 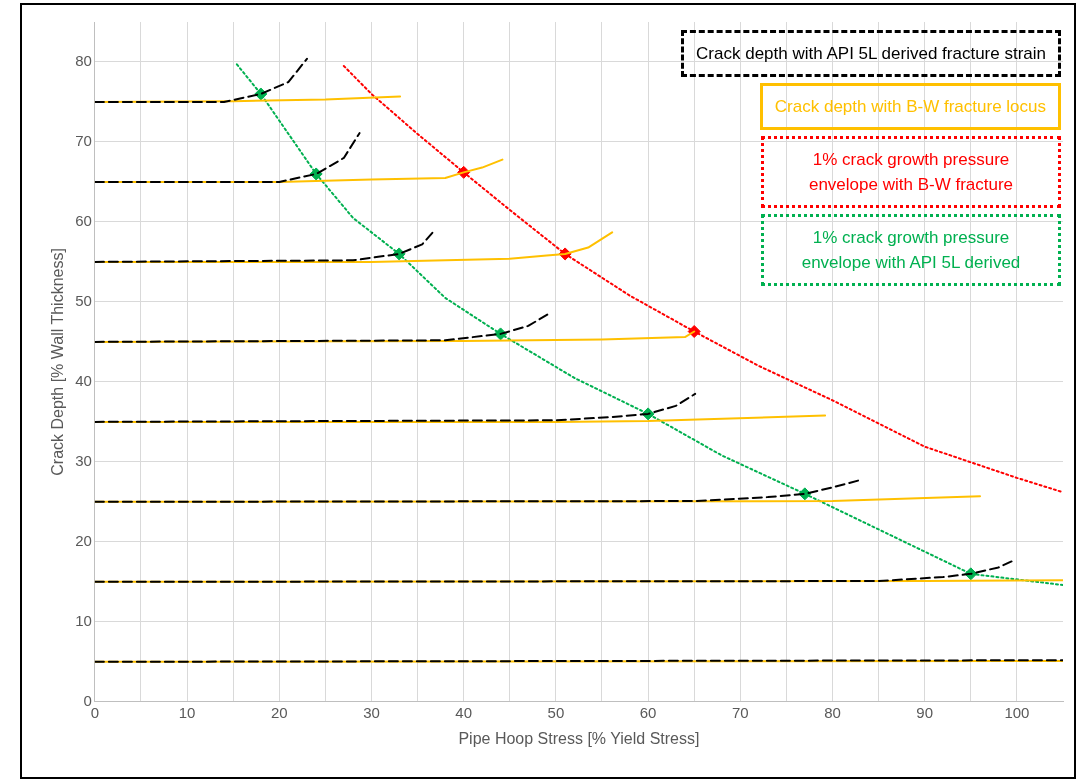 I want to click on y-tick-label: 20, so click(x=83, y=540).